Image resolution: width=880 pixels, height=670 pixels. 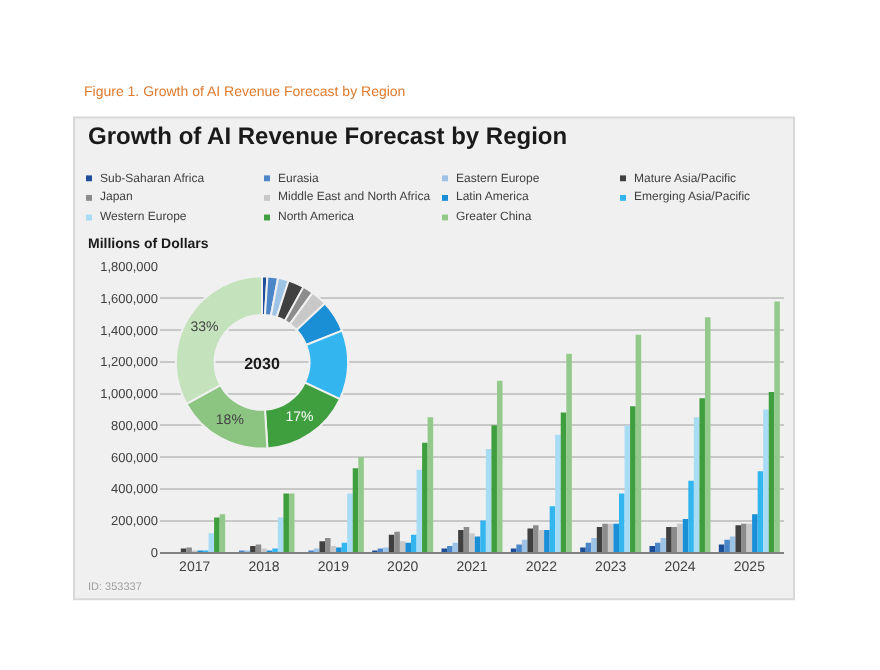 I want to click on chart-title: Growth of AI Revenue Forecast by Region, so click(x=328, y=136).